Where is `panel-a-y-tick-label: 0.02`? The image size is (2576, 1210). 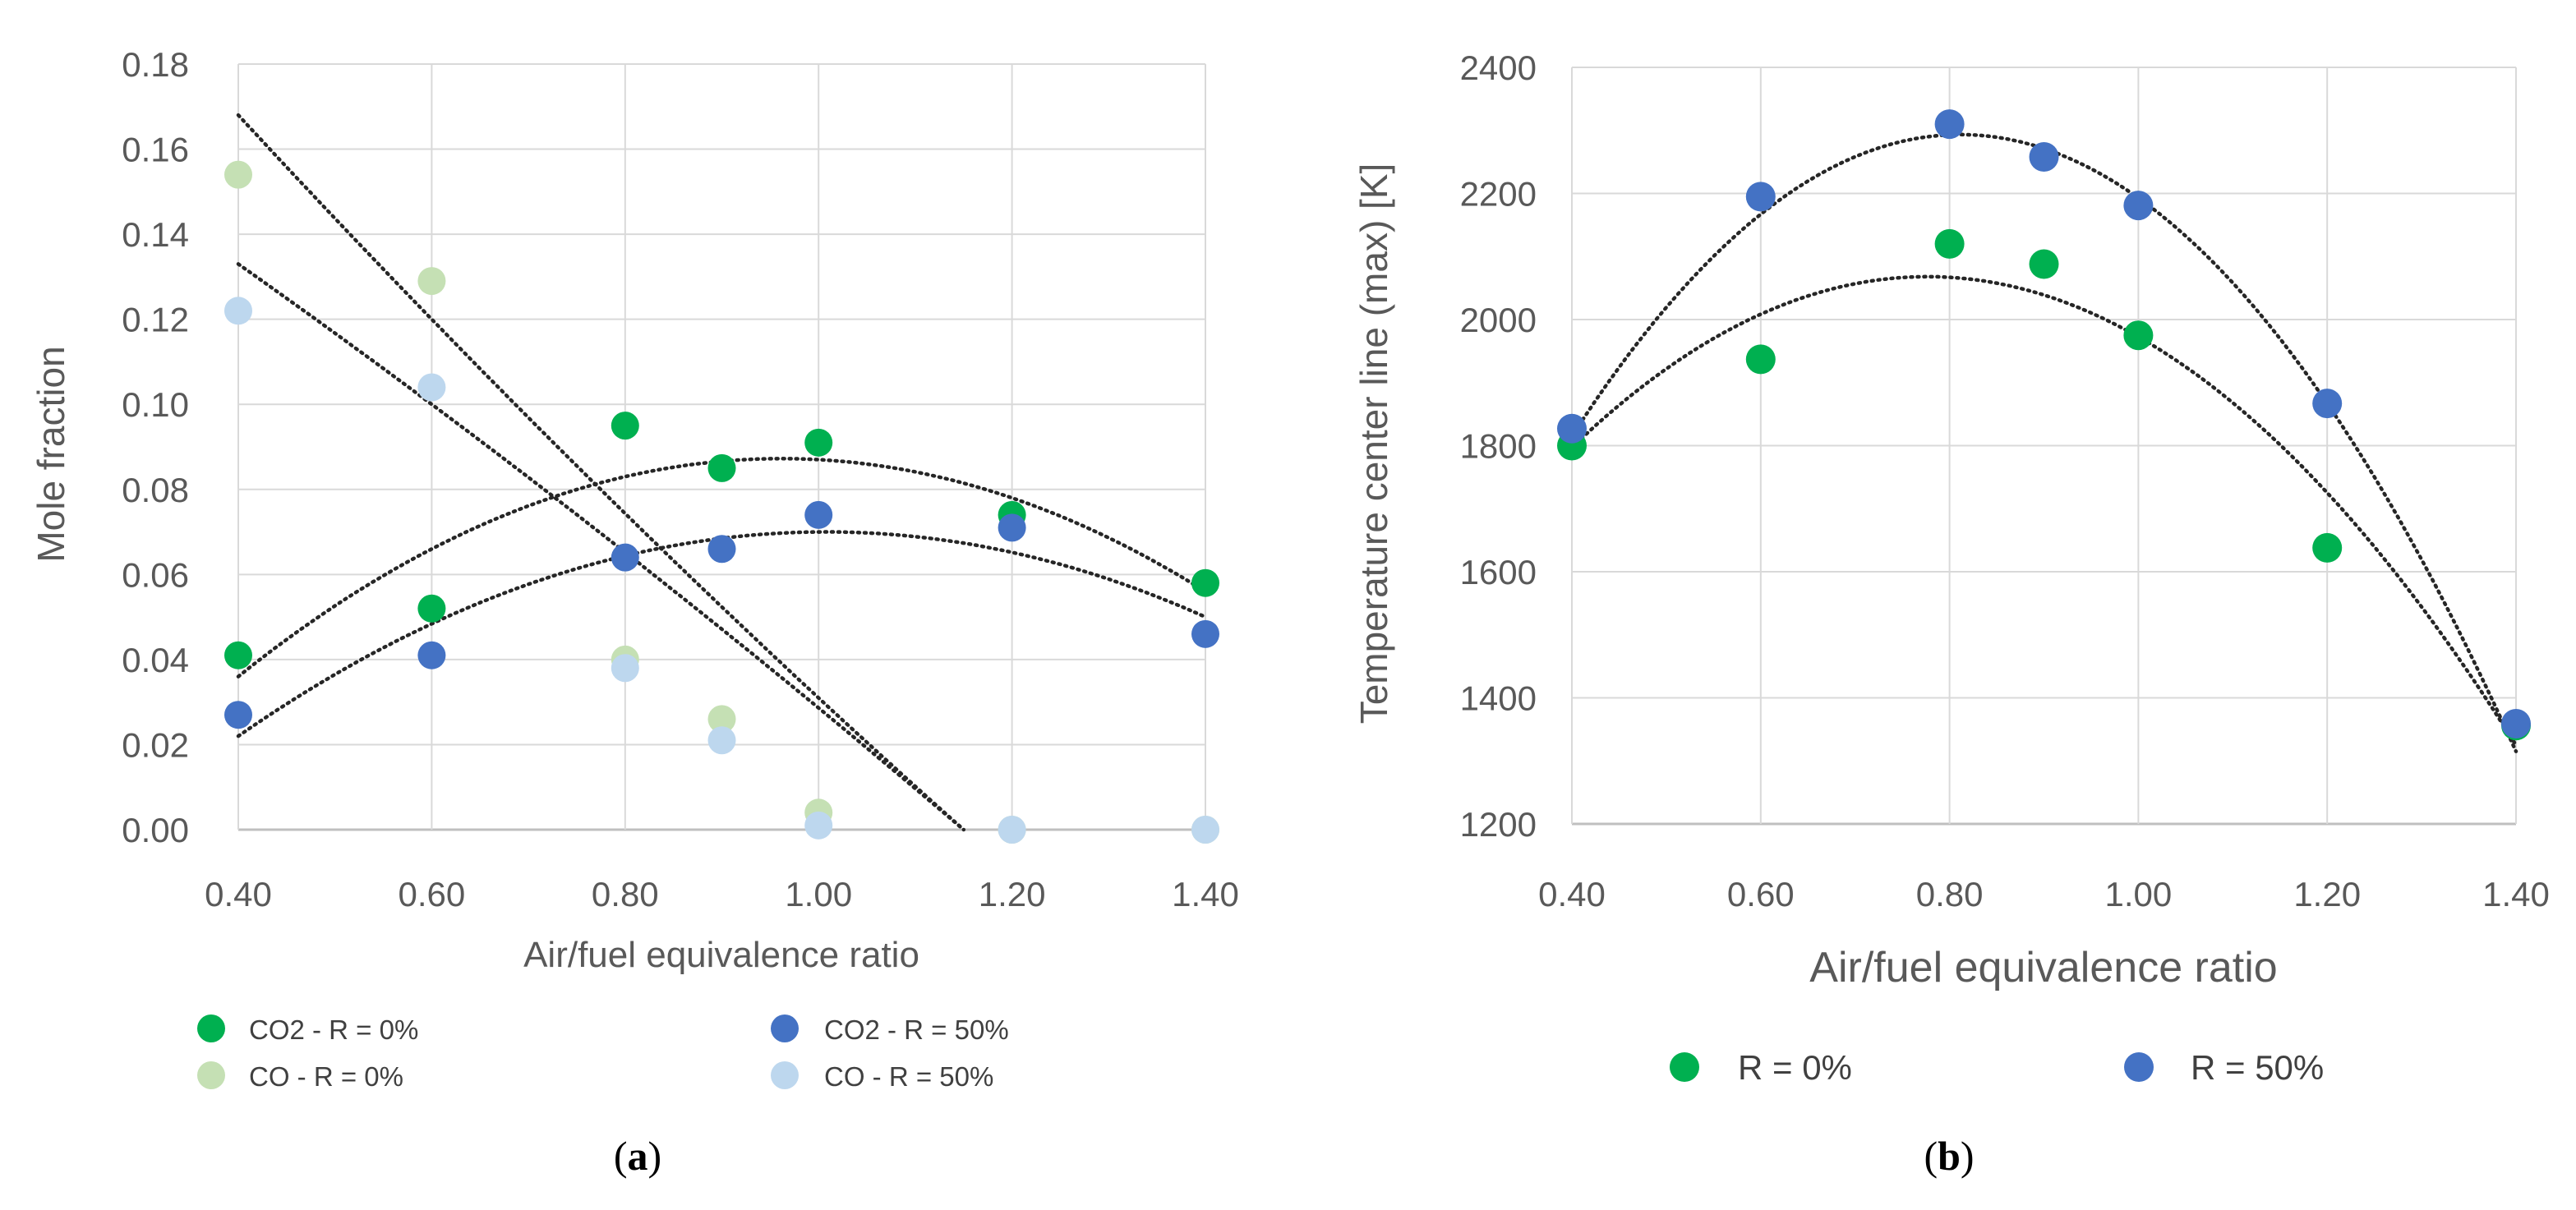
panel-a-y-tick-label: 0.02 is located at coordinates (155, 744).